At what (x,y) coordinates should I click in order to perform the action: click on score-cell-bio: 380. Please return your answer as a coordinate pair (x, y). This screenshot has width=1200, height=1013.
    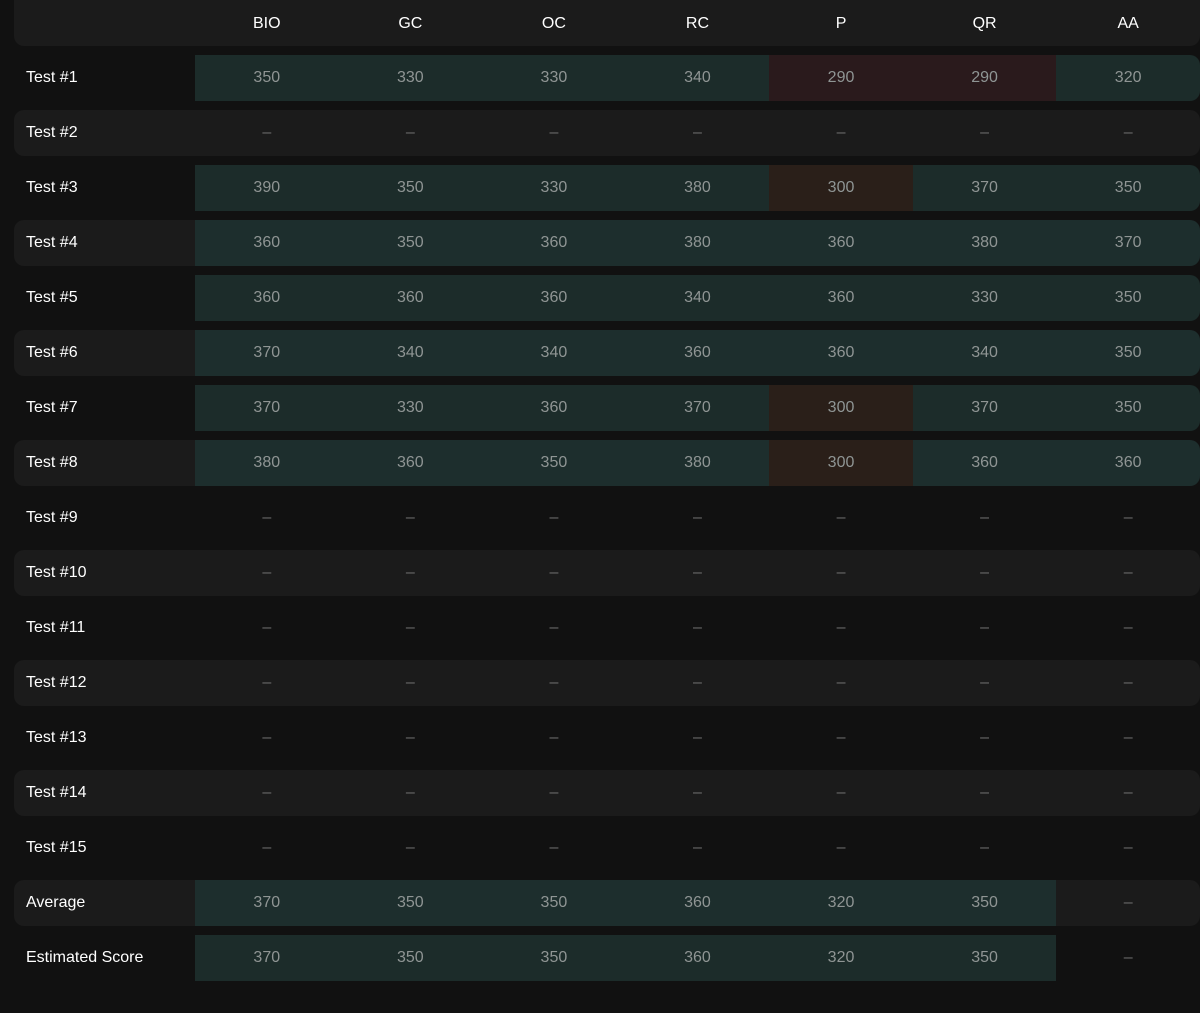
    Looking at the image, I should click on (267, 463).